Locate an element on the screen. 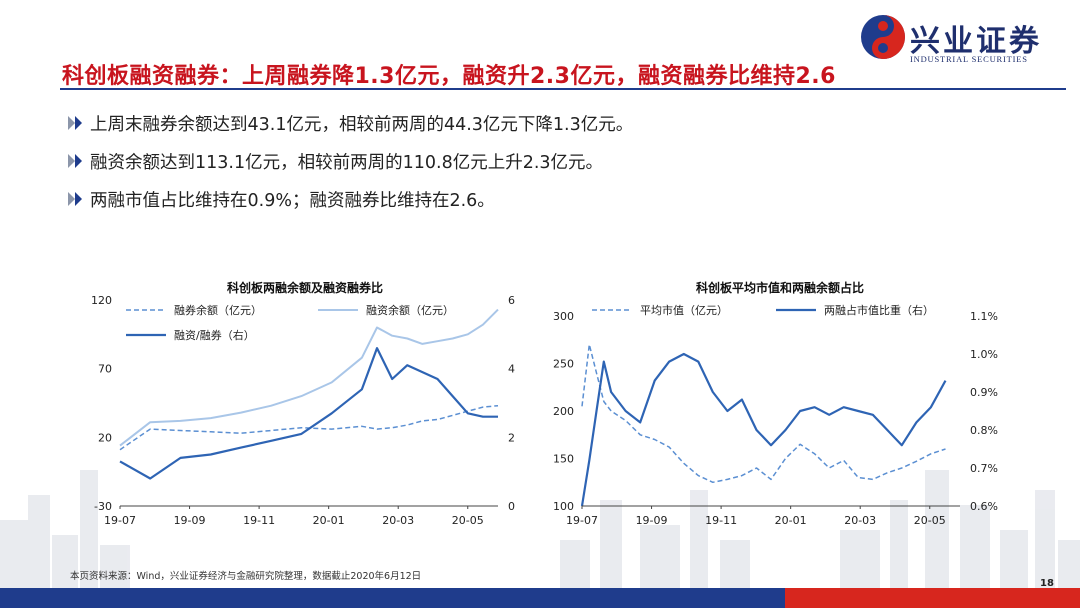 This screenshot has height=608, width=1080. bullet-text: 上周末融券余额达到43.1亿元，相较前两周的44.3亿元下降1.3亿元。 is located at coordinates (362, 124).